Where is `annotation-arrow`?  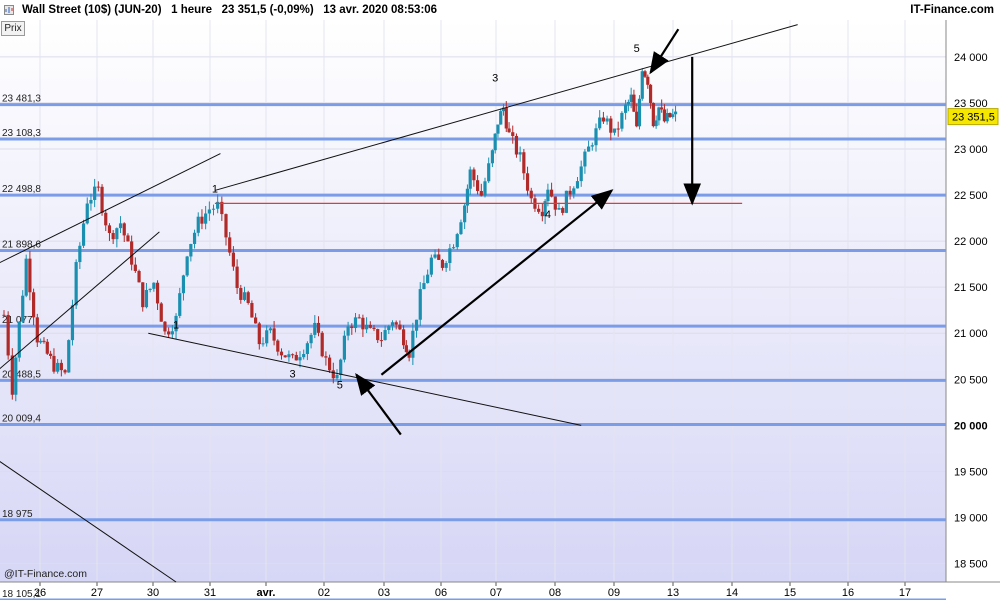 annotation-arrow is located at coordinates (497, 282).